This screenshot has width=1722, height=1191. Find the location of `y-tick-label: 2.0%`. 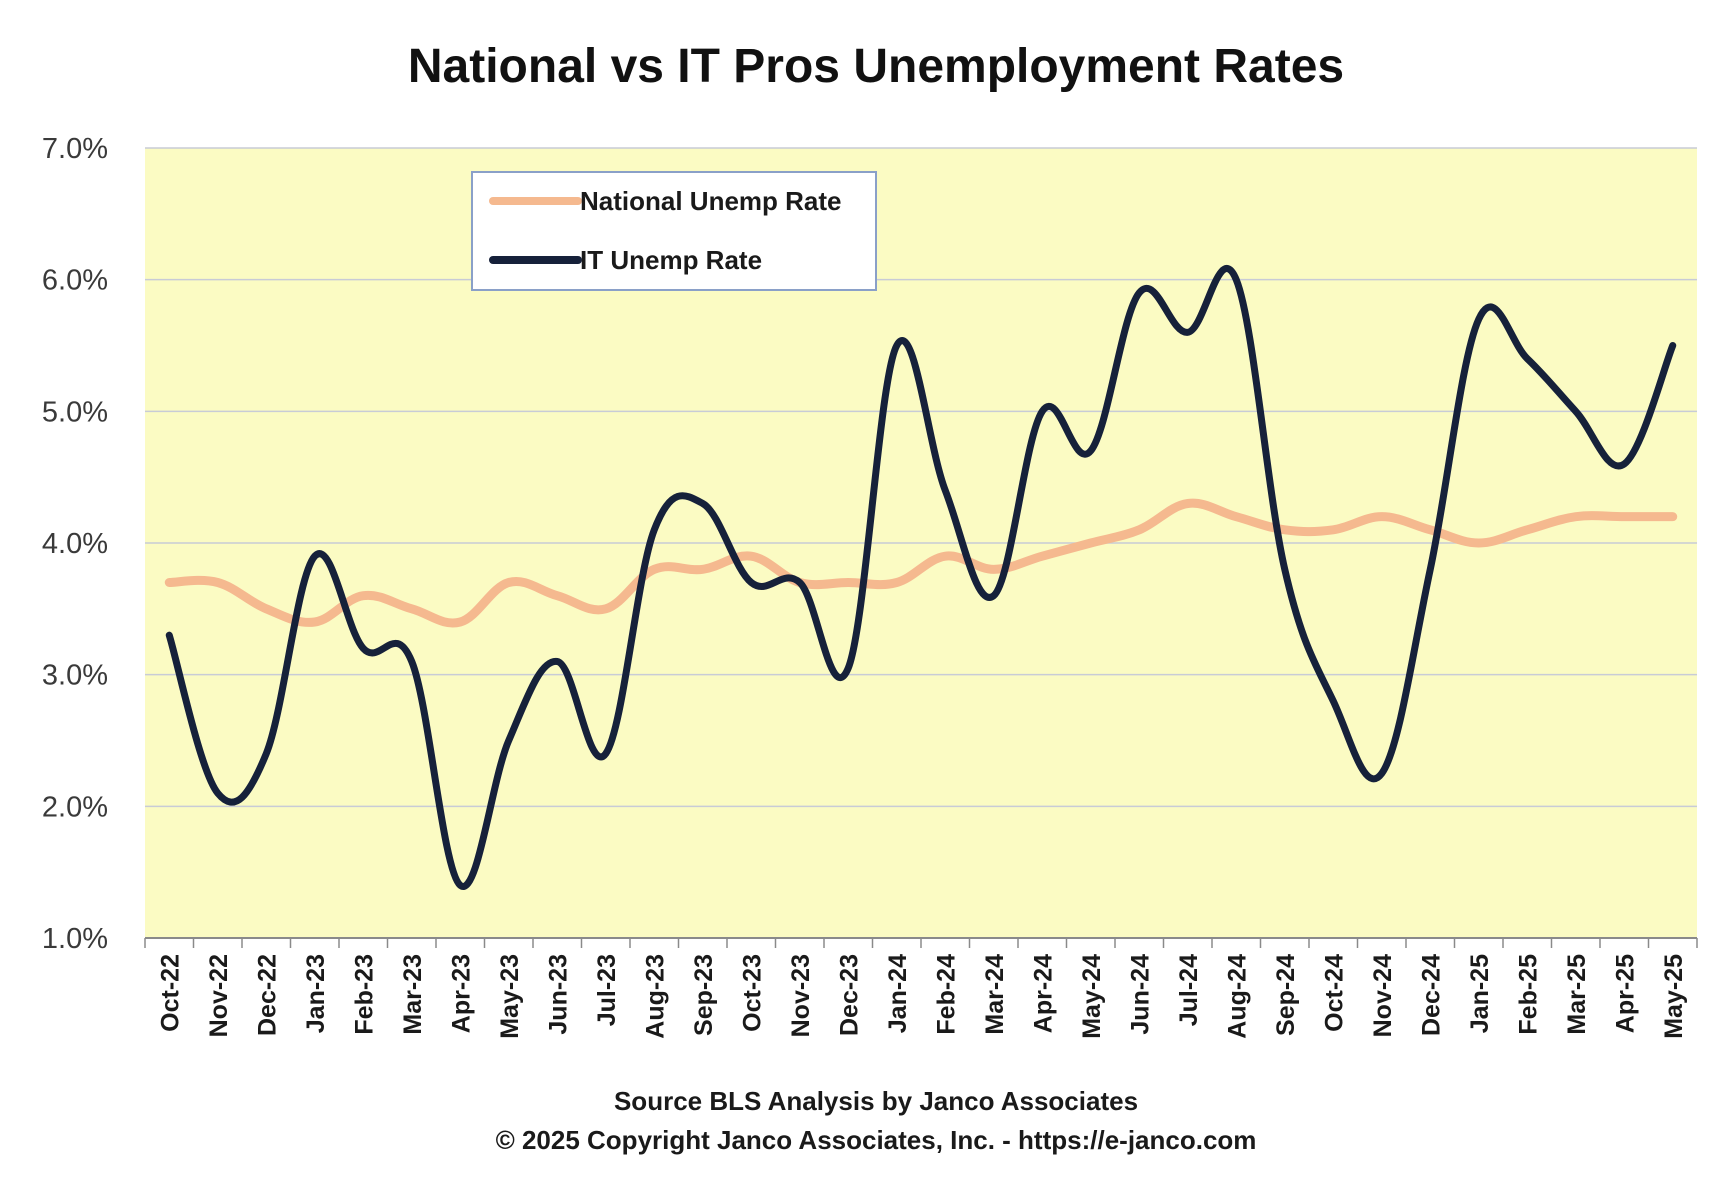

y-tick-label: 2.0% is located at coordinates (75, 807).